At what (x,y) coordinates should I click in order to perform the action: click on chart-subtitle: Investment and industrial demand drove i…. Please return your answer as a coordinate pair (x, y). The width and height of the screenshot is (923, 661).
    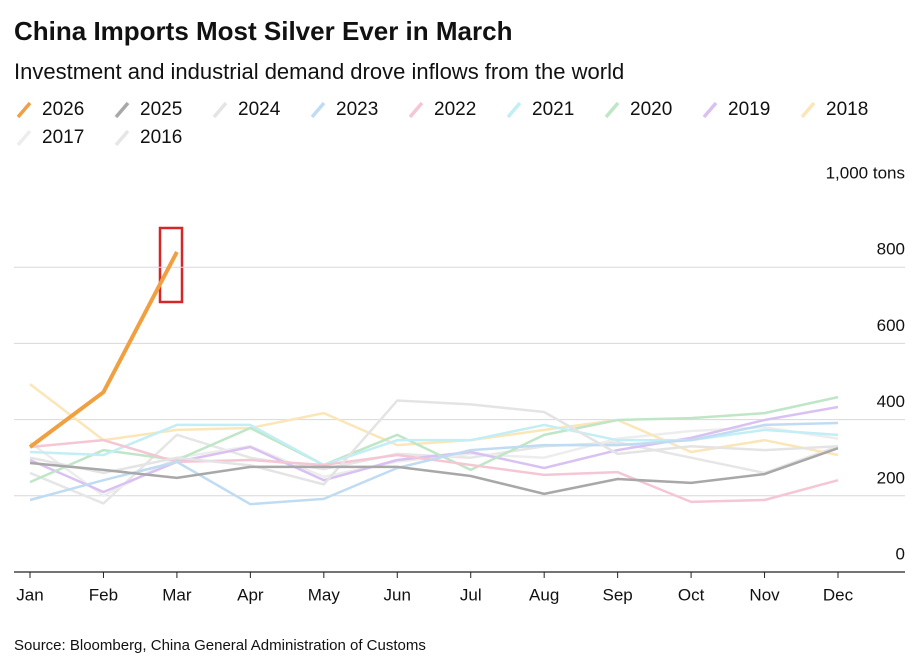
    Looking at the image, I should click on (319, 71).